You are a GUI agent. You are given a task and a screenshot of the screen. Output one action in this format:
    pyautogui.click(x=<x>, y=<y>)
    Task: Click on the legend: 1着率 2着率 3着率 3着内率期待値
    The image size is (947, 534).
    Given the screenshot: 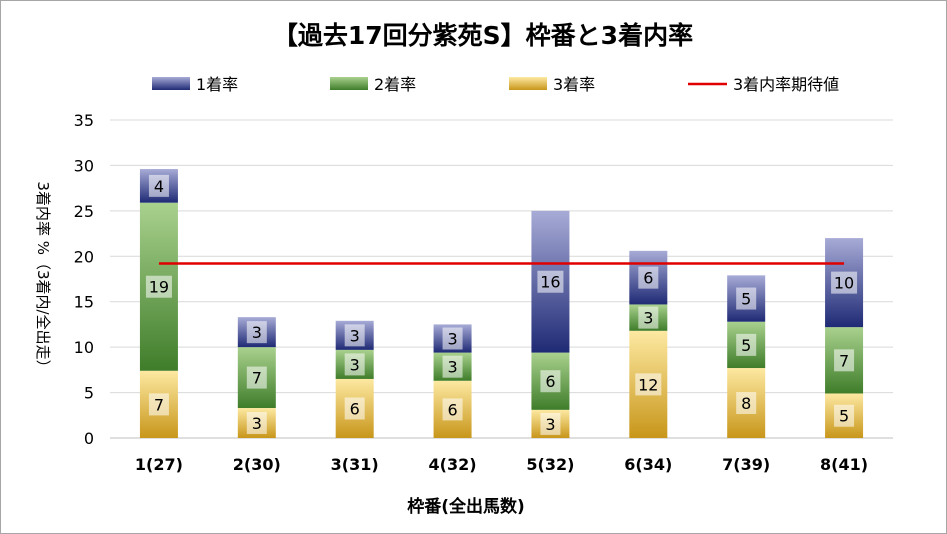 What is the action you would take?
    pyautogui.click(x=495, y=84)
    